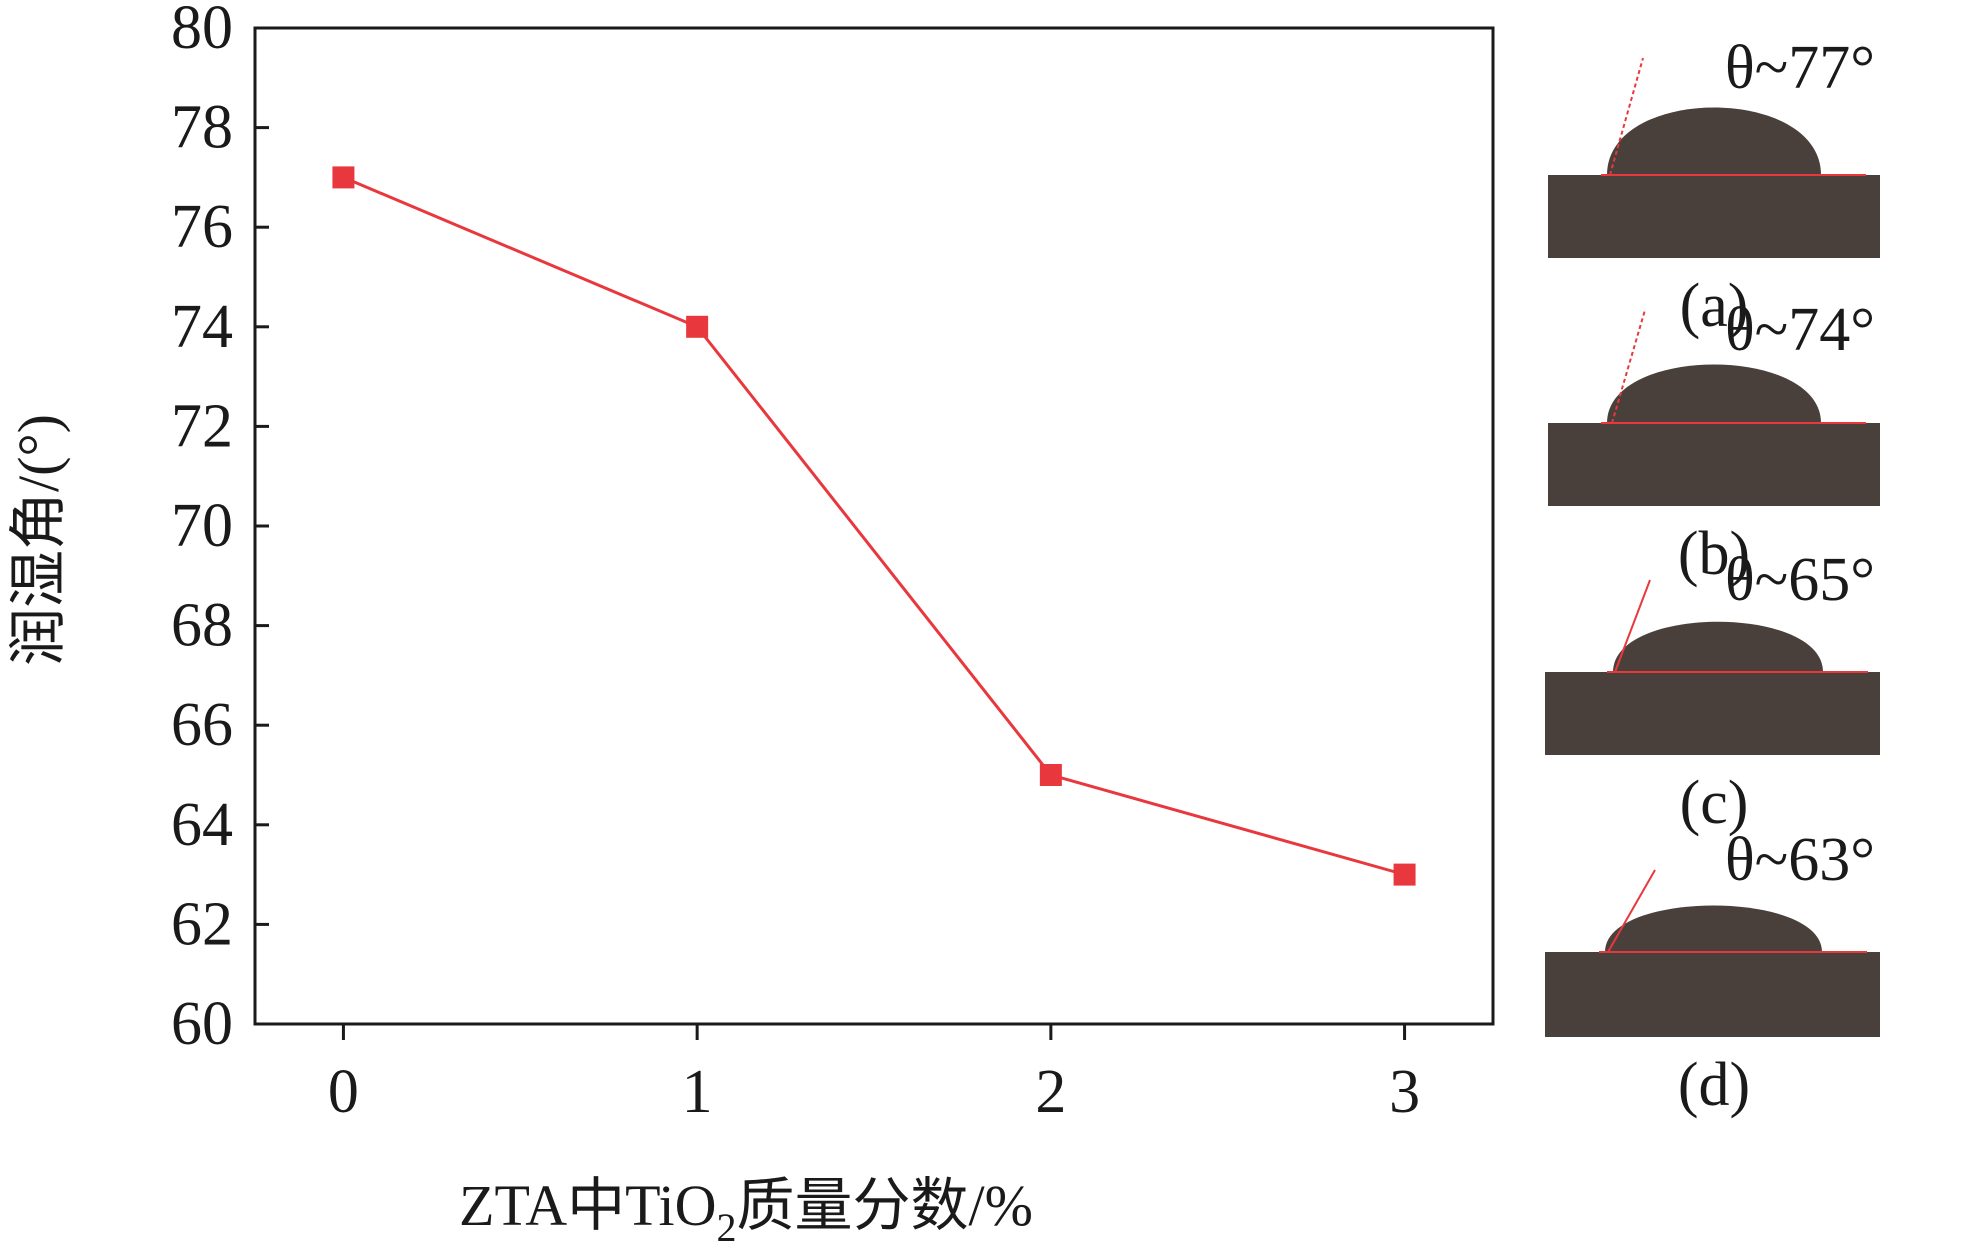 This screenshot has width=1981, height=1254. I want to click on contact-angle-label: θ~77°, so click(1800, 68).